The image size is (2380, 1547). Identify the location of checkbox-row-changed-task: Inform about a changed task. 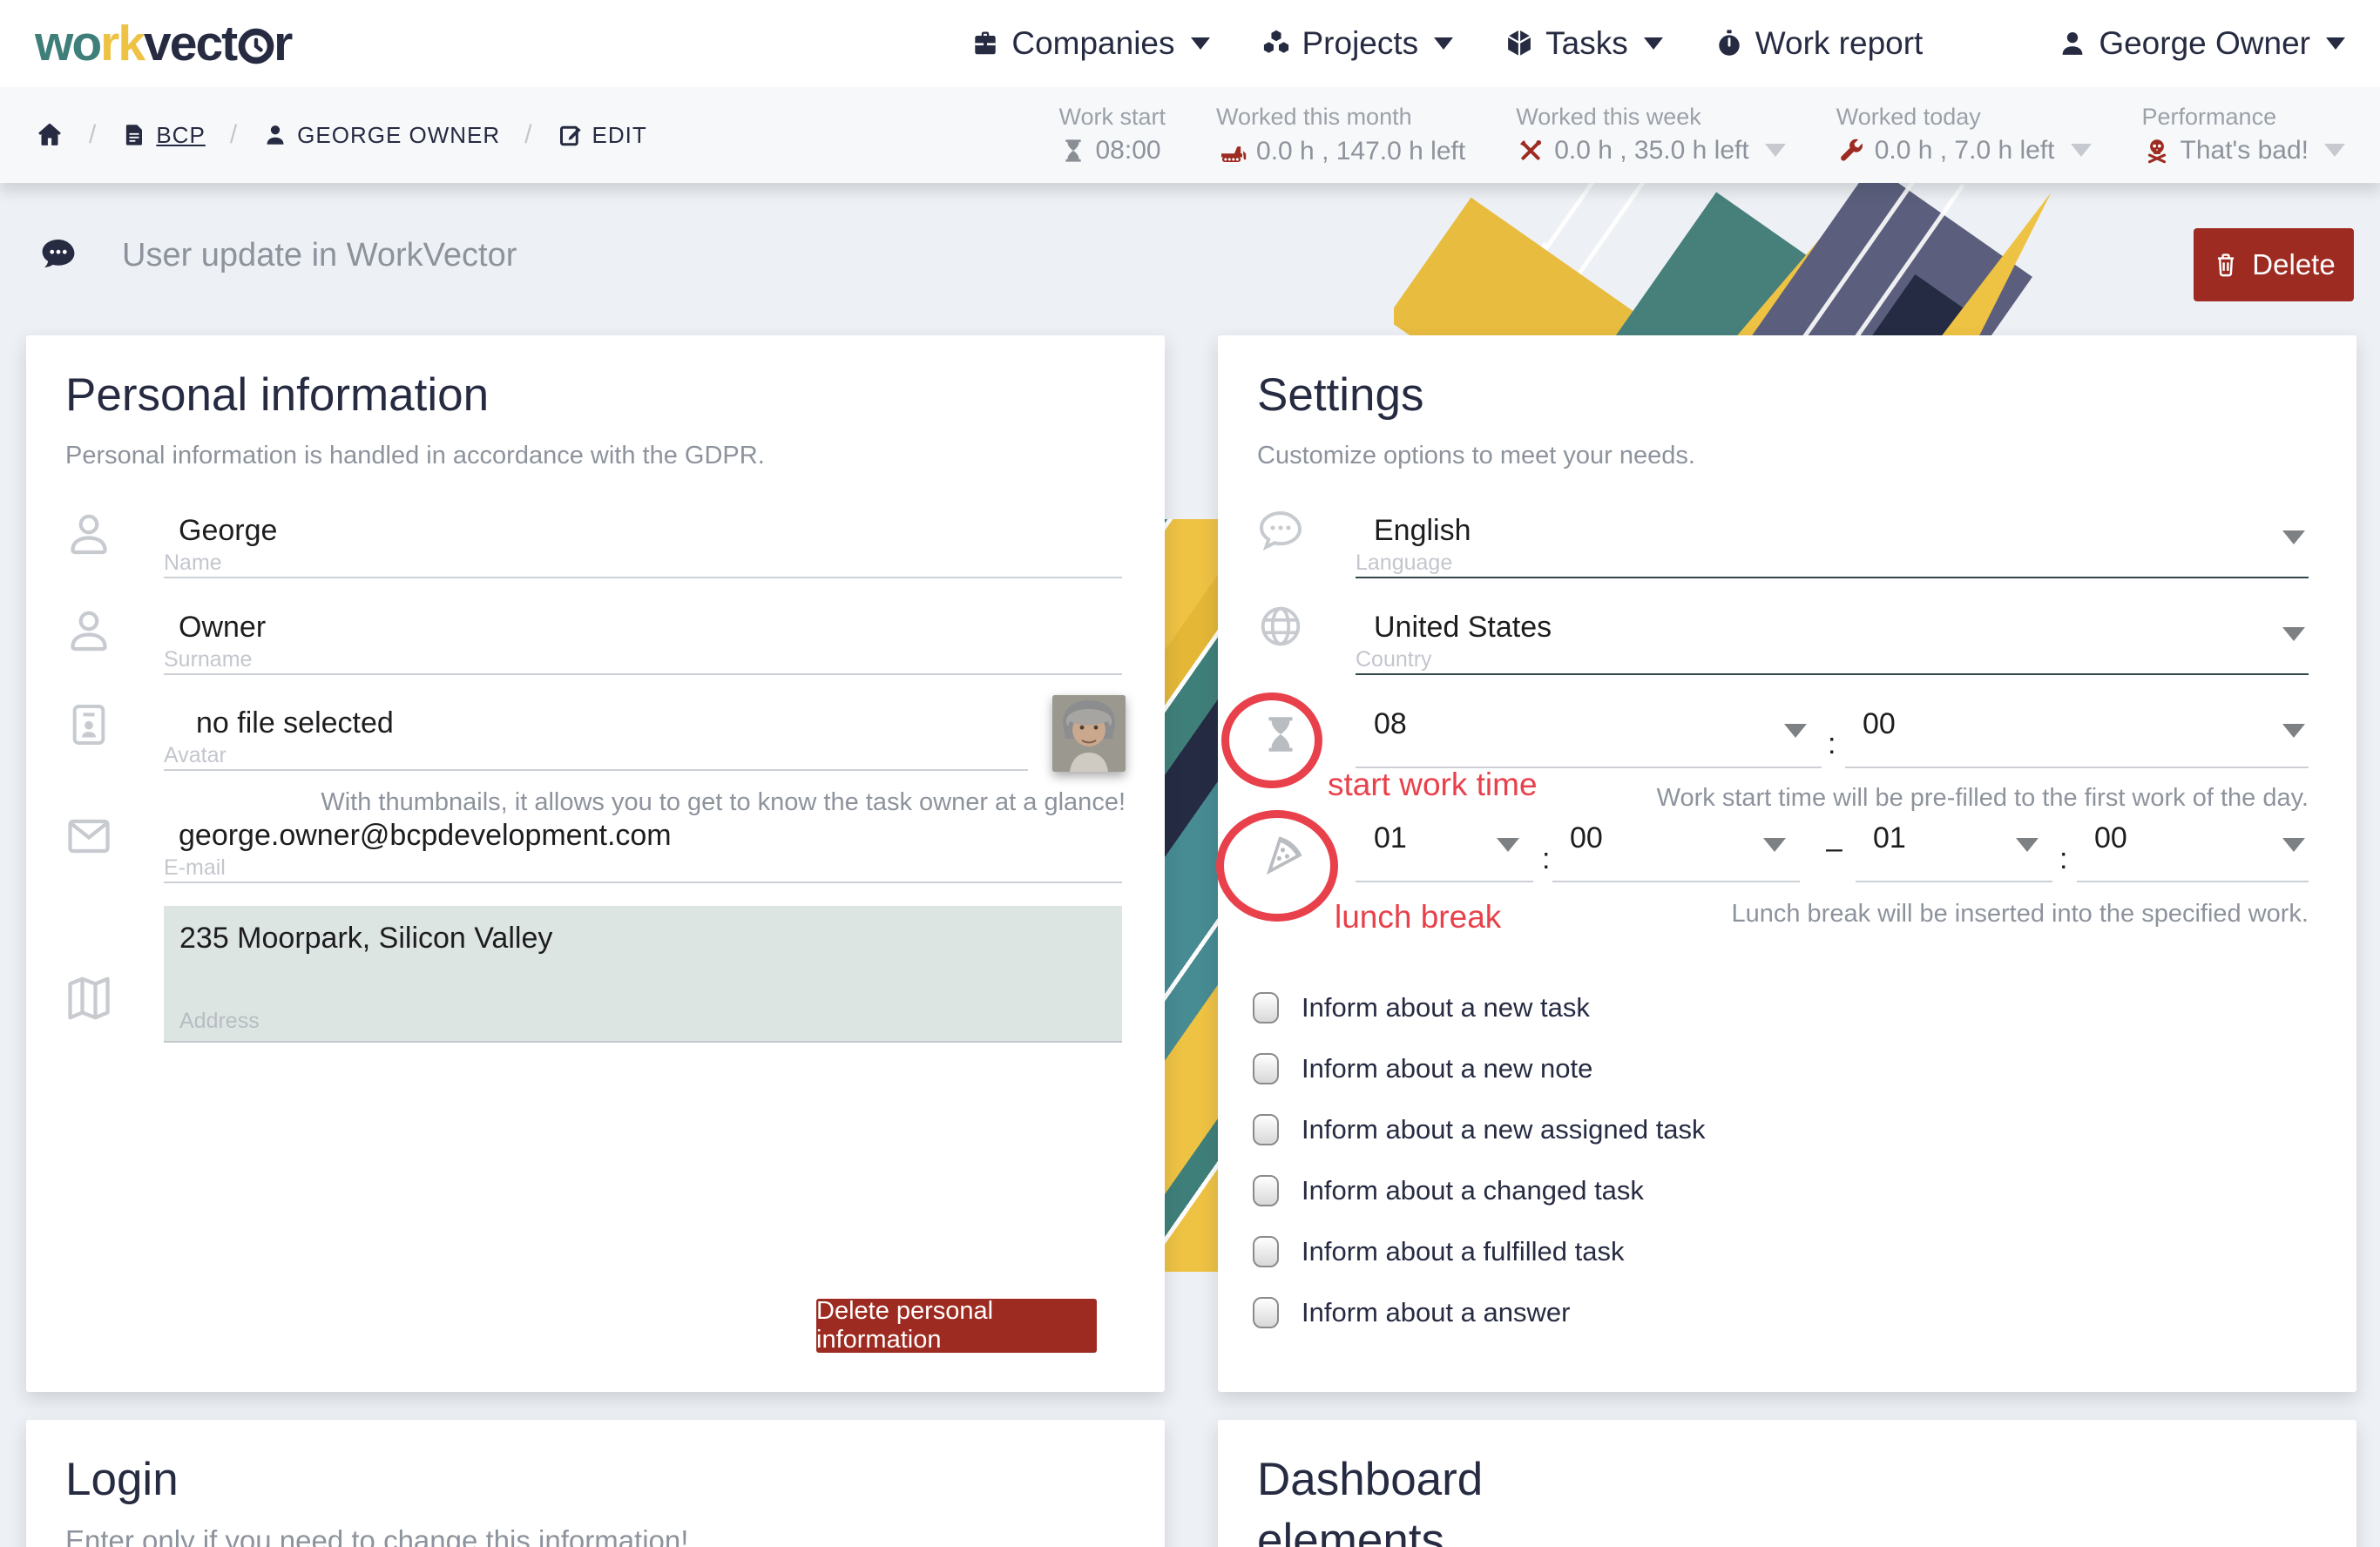
(1448, 1190).